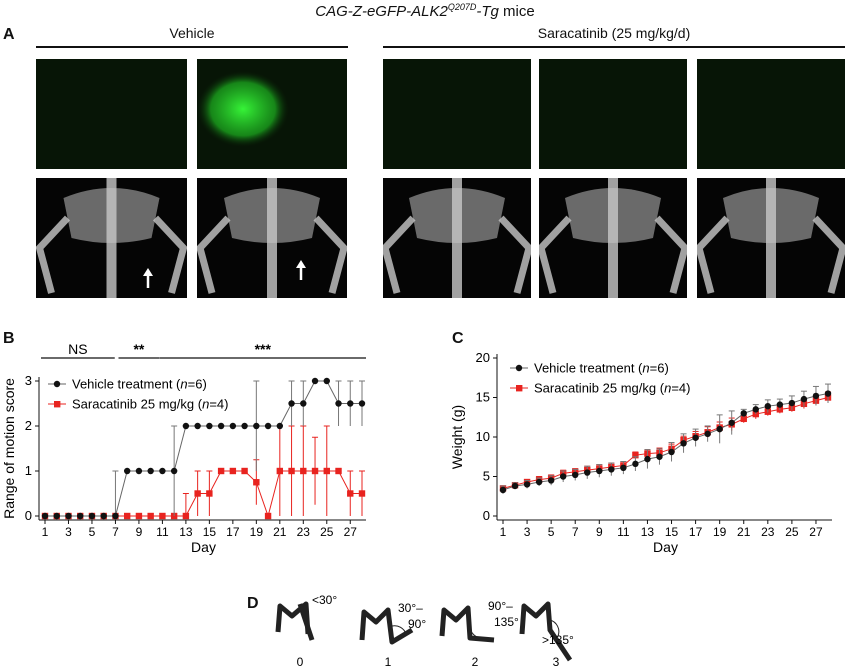  I want to click on x-tick-label: 11, so click(623, 532).